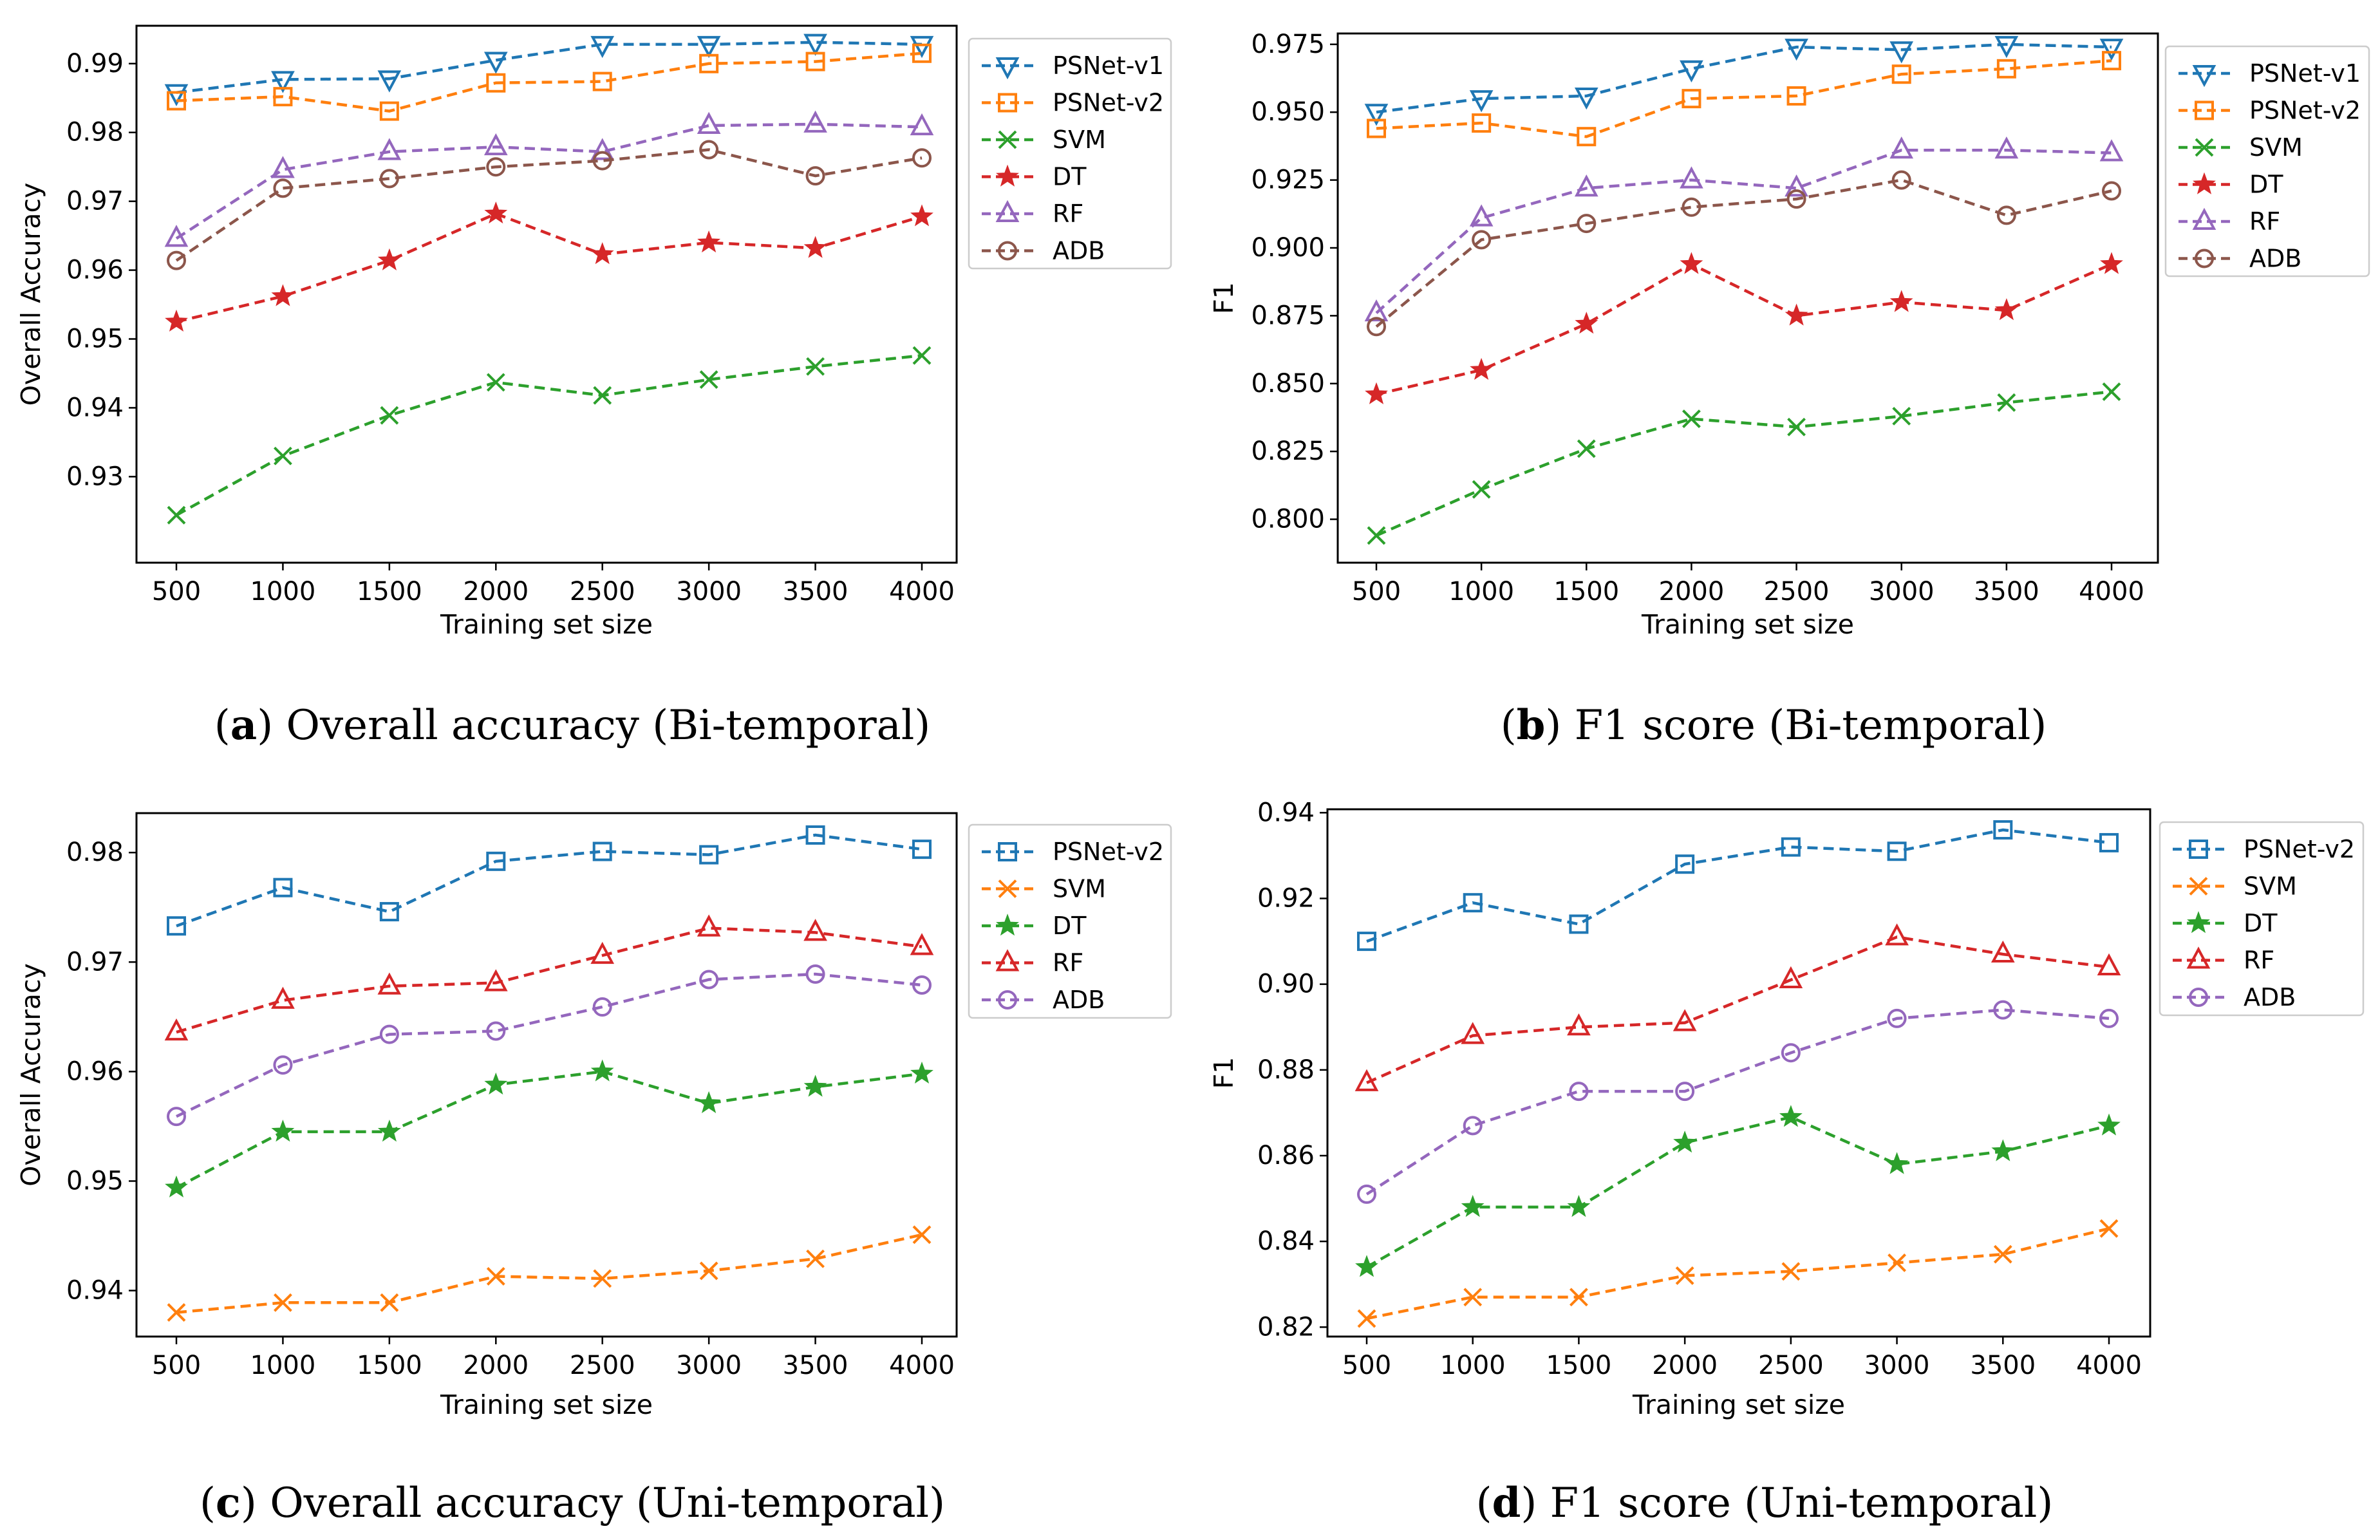 The image size is (2380, 1540). Describe the element at coordinates (1288, 384) in the screenshot. I see `y-tick-label: 0.850` at that location.